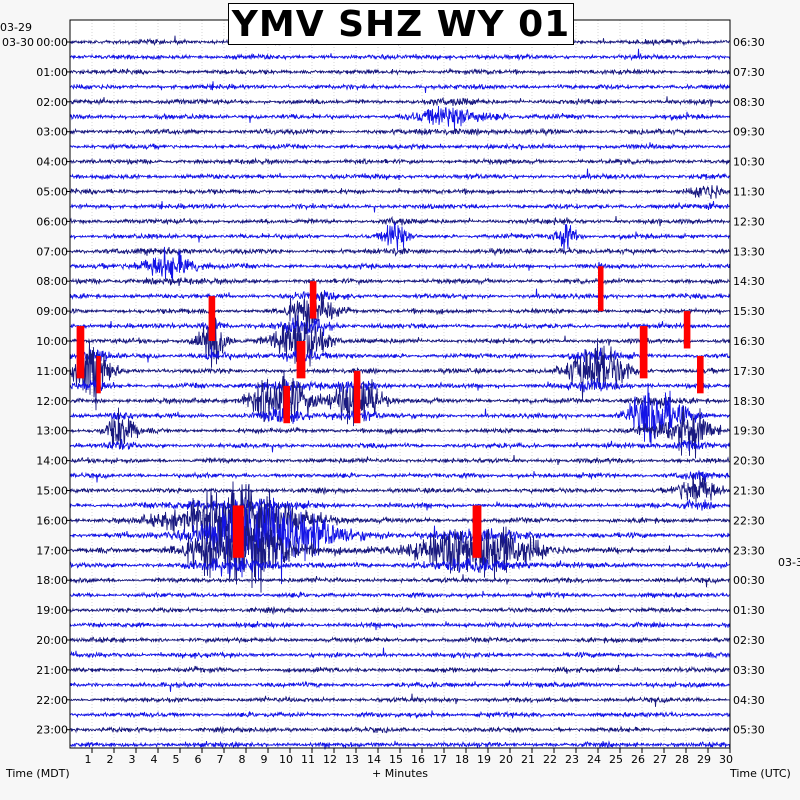  Describe the element at coordinates (52, 311) in the screenshot. I see `left-hour-label: 09:00` at that location.